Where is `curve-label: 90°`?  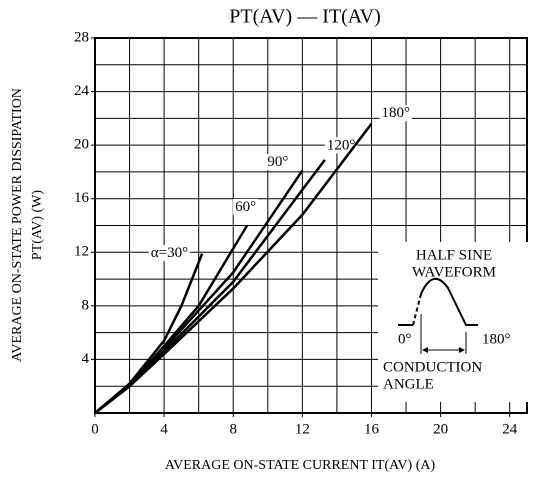
curve-label: 90° is located at coordinates (277, 162).